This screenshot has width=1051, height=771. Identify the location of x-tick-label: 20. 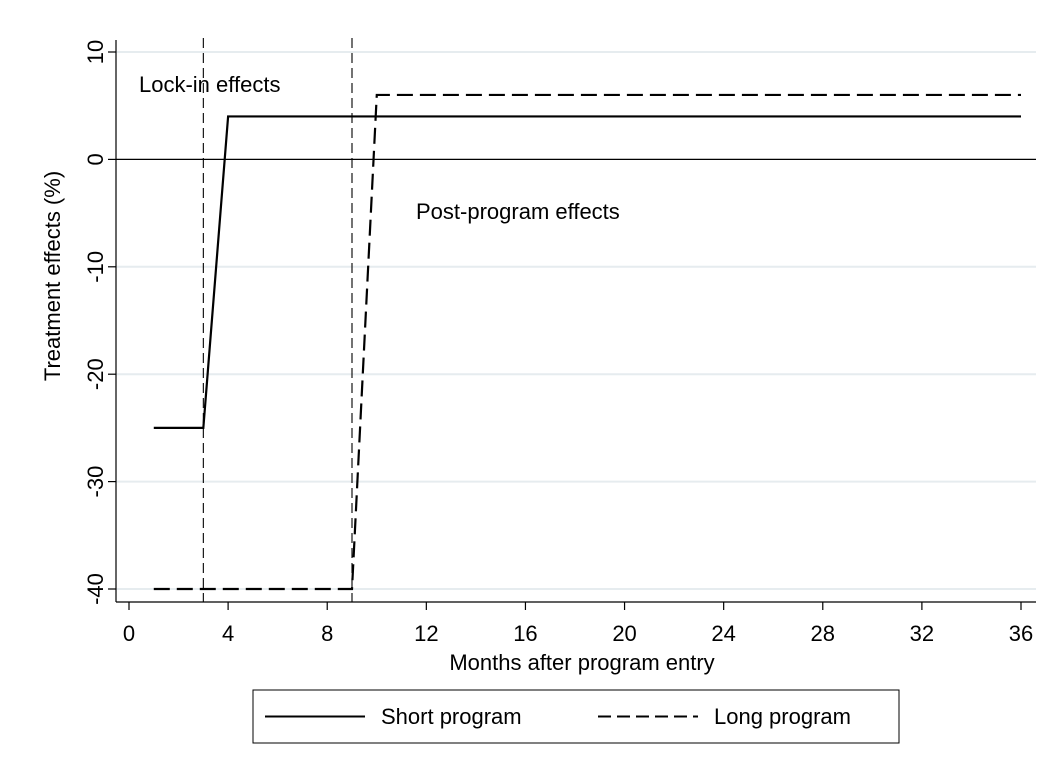
(624, 633).